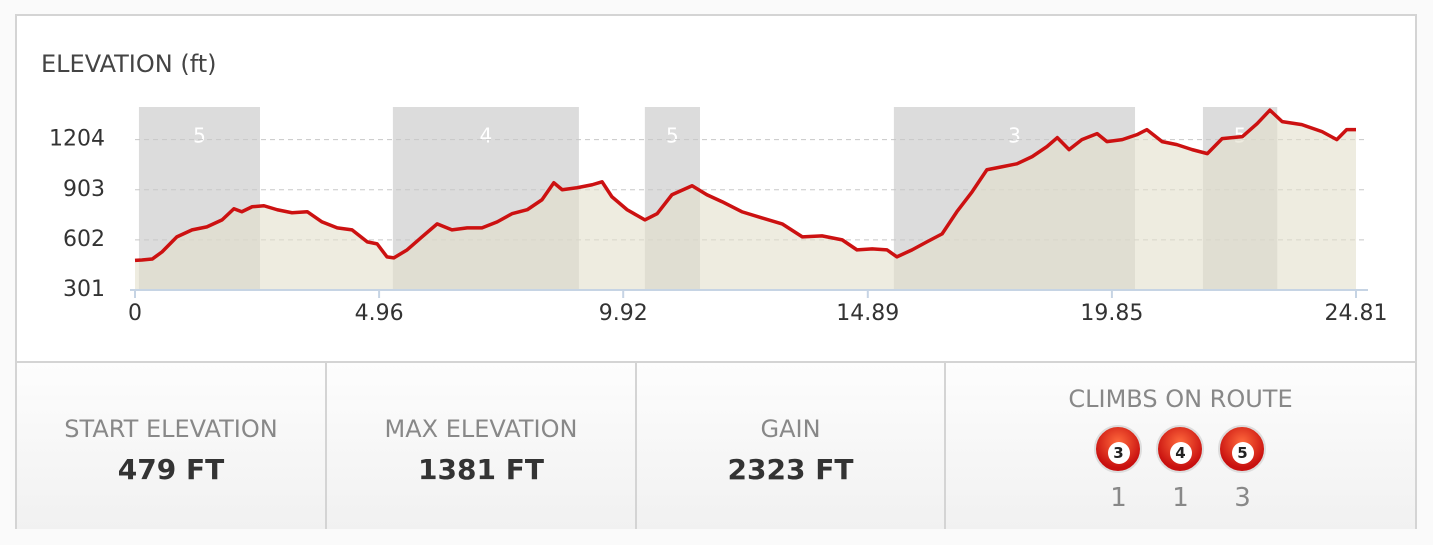 This screenshot has width=1433, height=545. I want to click on stat-cell: GAIN 2323 FT, so click(791, 446).